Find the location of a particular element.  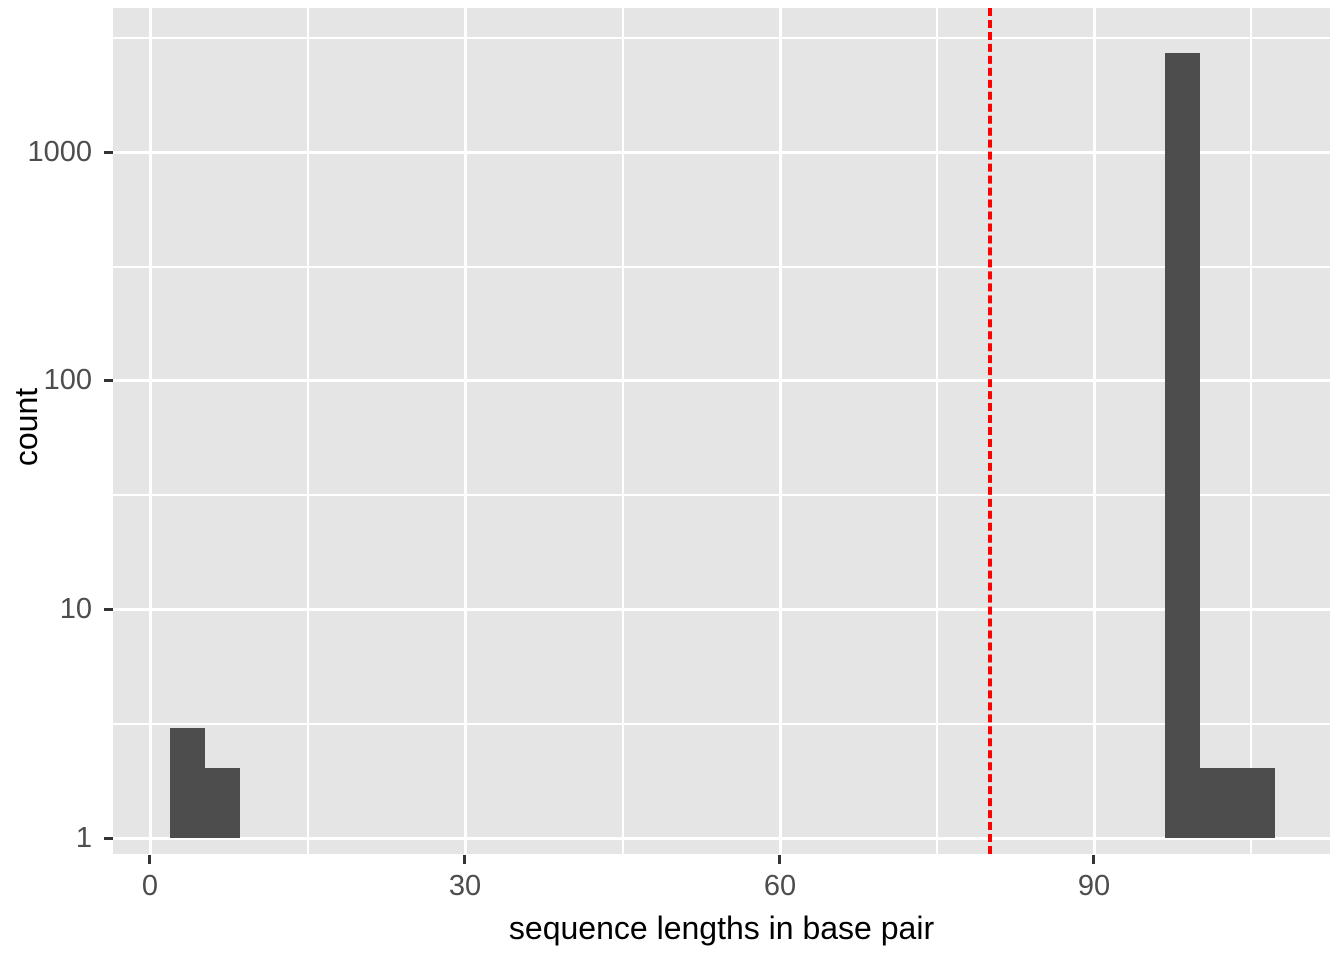

y-tick-label-10: 10 is located at coordinates (75, 609).